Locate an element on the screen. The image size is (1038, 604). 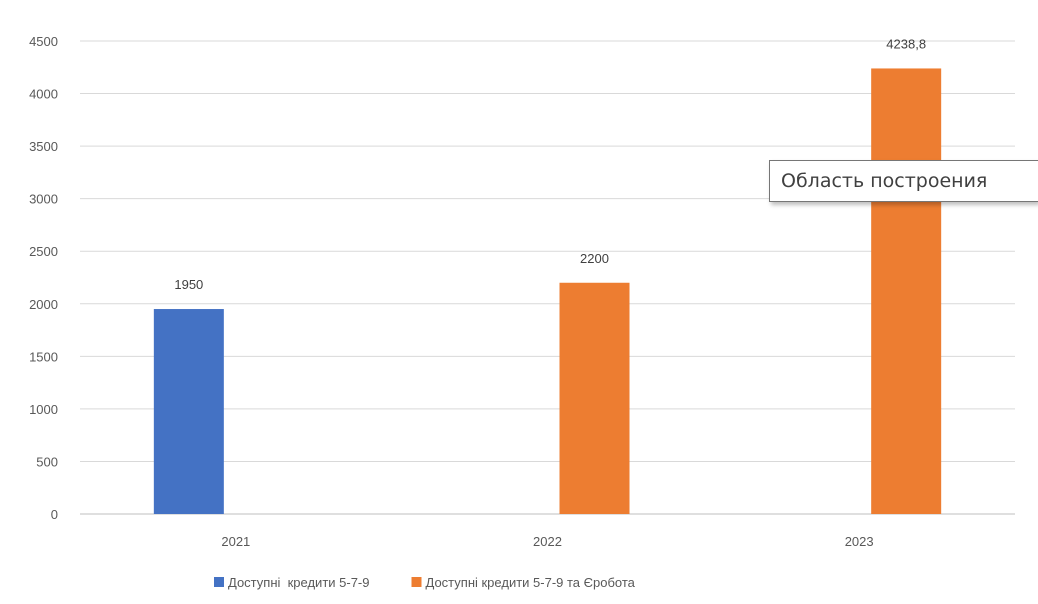
legend-label: Доступні кредити 5-7-9 is located at coordinates (299, 582).